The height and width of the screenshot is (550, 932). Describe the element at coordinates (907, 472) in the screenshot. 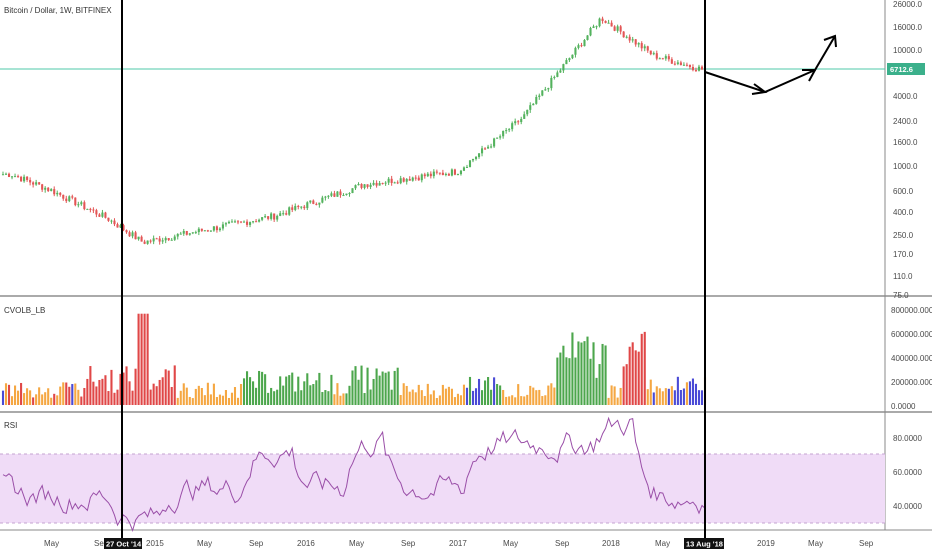

I see `rsi-axis: 80.0000 60.0000 40.0000` at that location.